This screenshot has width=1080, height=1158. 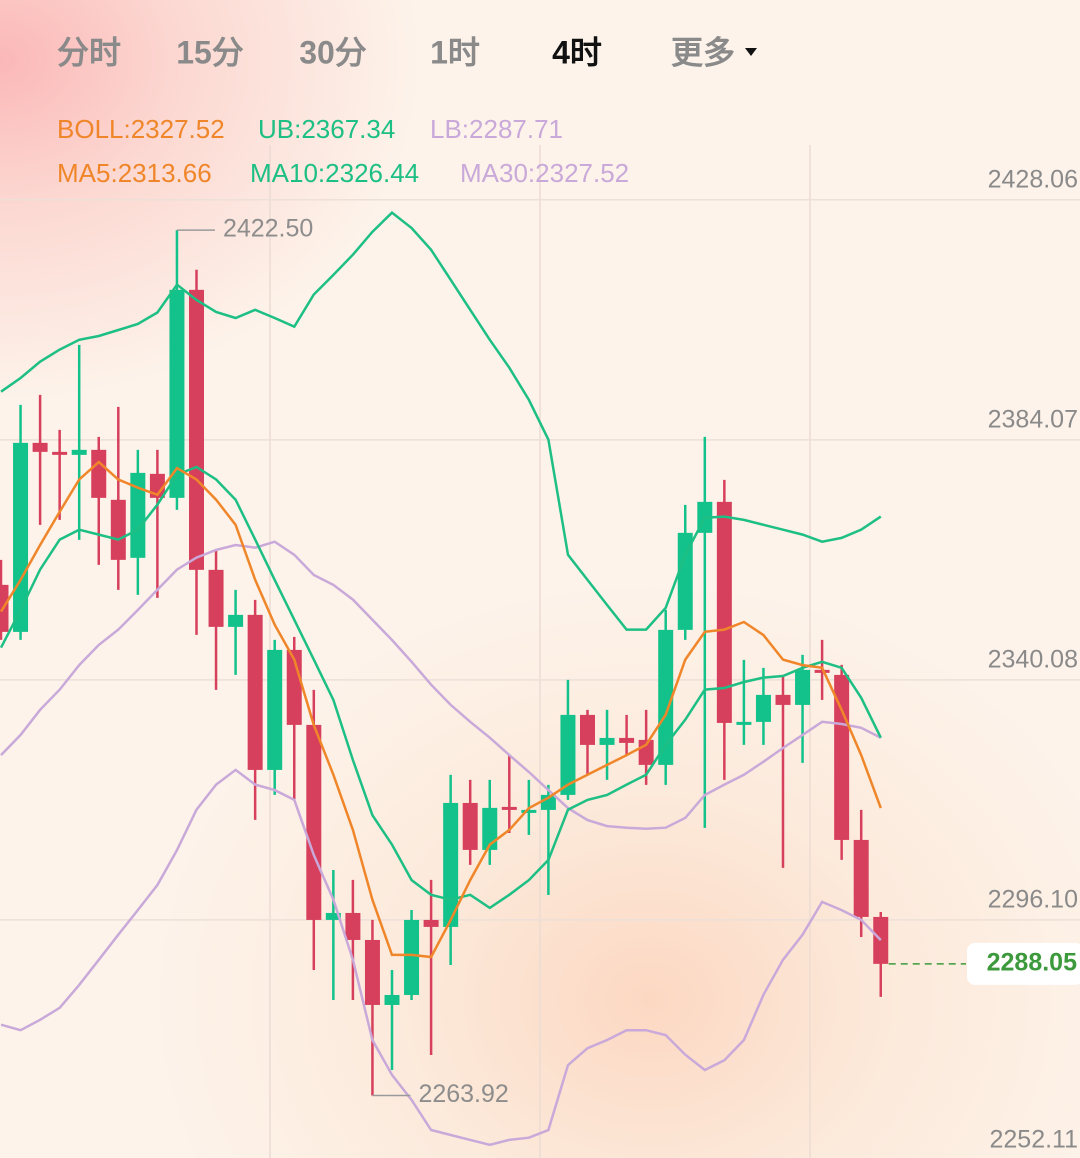 What do you see at coordinates (89, 52) in the screenshot?
I see `tab: 分时` at bounding box center [89, 52].